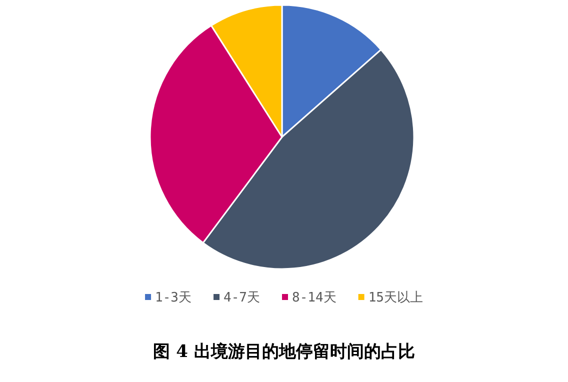 This screenshot has height=382, width=568. I want to click on legend-label: 1-3天, so click(173, 298).